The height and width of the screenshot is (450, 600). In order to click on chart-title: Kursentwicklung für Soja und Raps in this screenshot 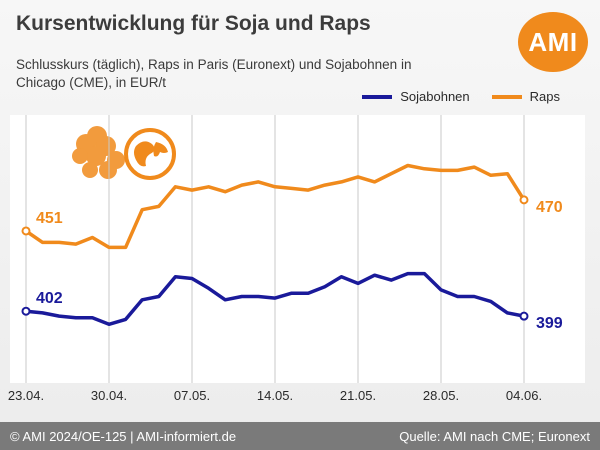, I will do `click(193, 23)`.